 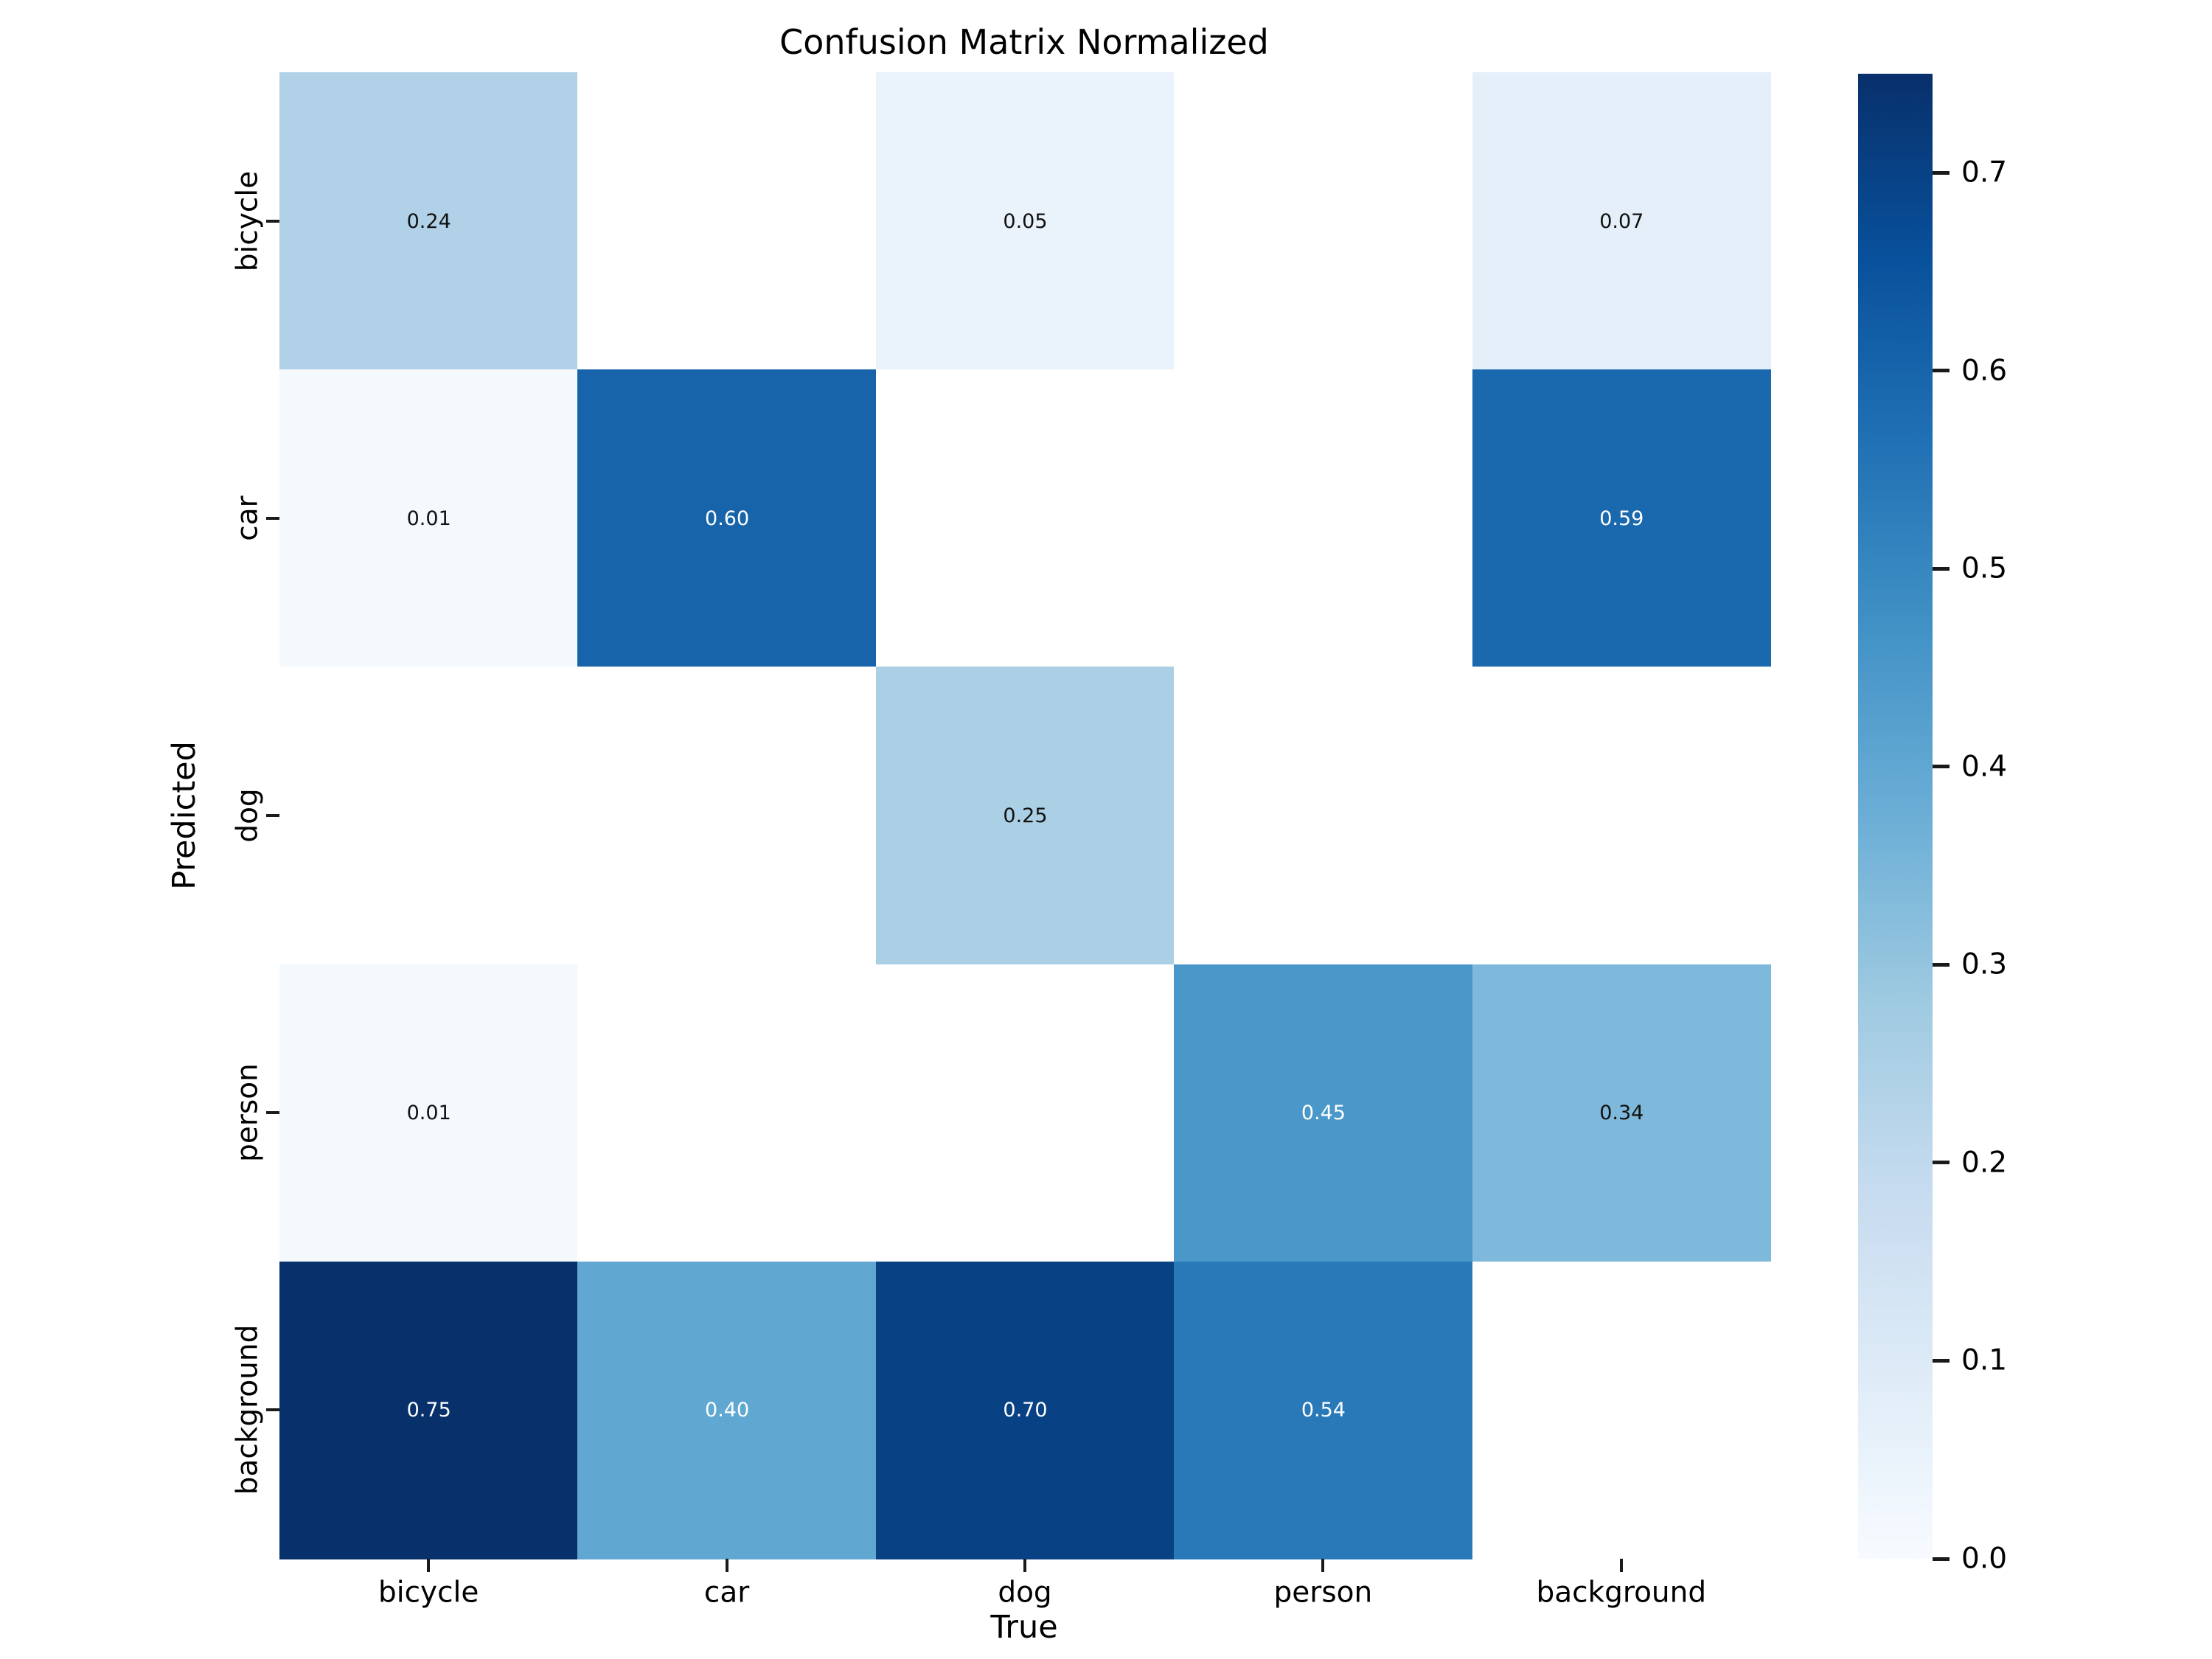 I want to click on colorbar-tick-label: 0.2, so click(x=1984, y=1163).